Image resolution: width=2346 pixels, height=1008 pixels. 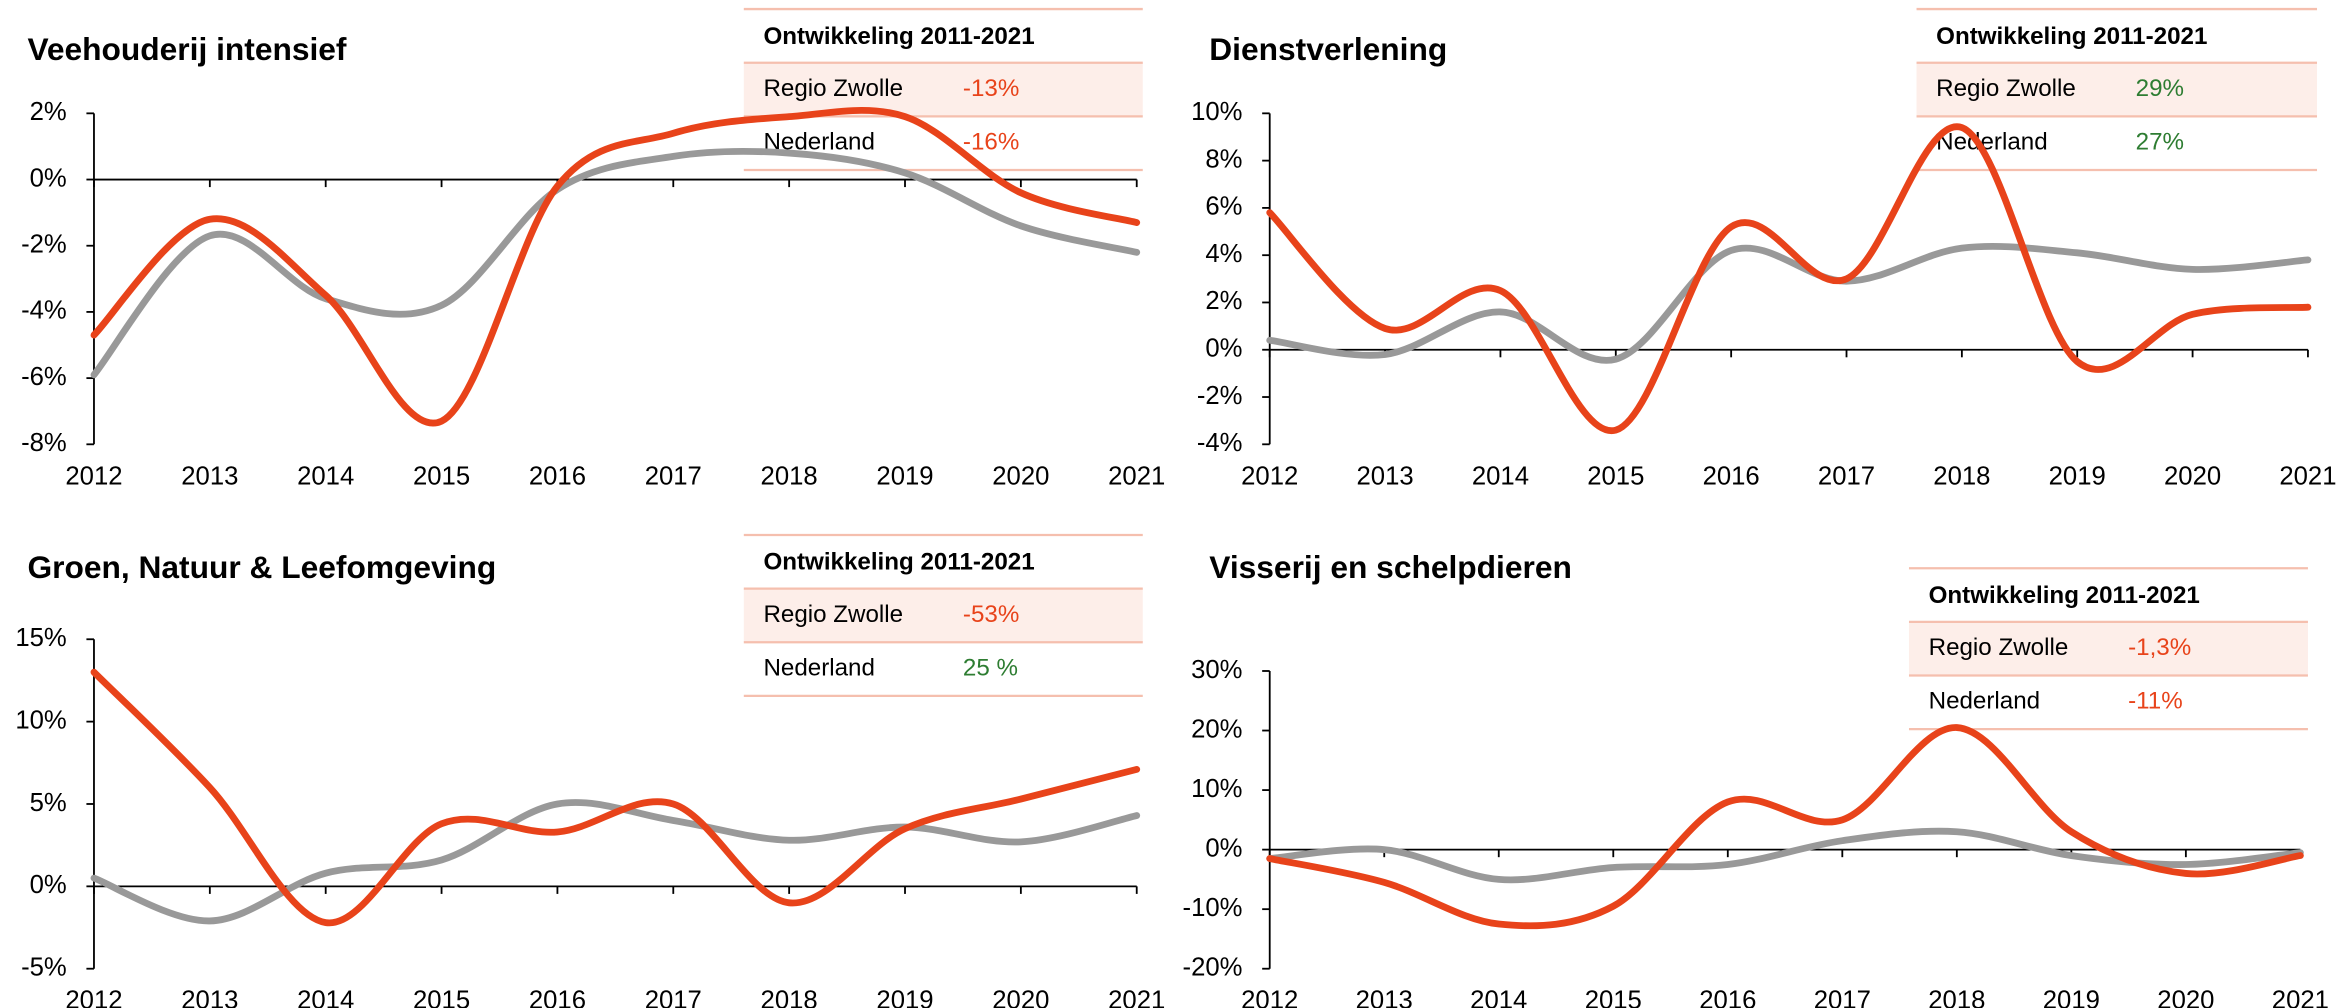 What do you see at coordinates (1390, 567) in the screenshot?
I see `chart-title: Visserij en schelpdieren` at bounding box center [1390, 567].